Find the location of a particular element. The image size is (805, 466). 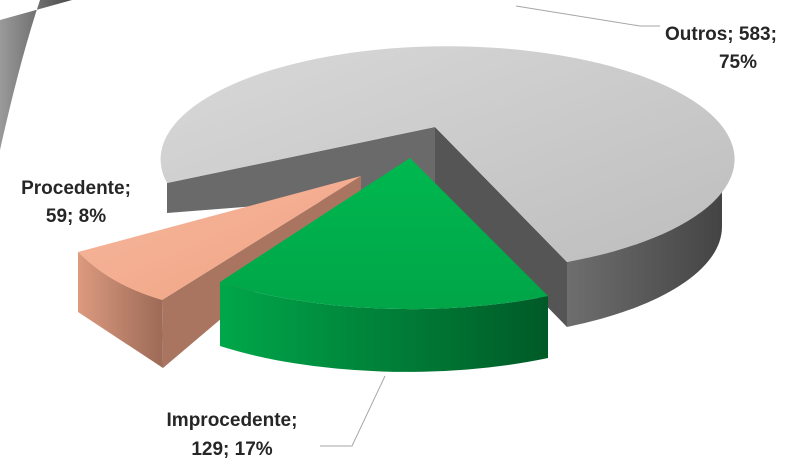

leader-line-improcedente is located at coordinates (353, 411).